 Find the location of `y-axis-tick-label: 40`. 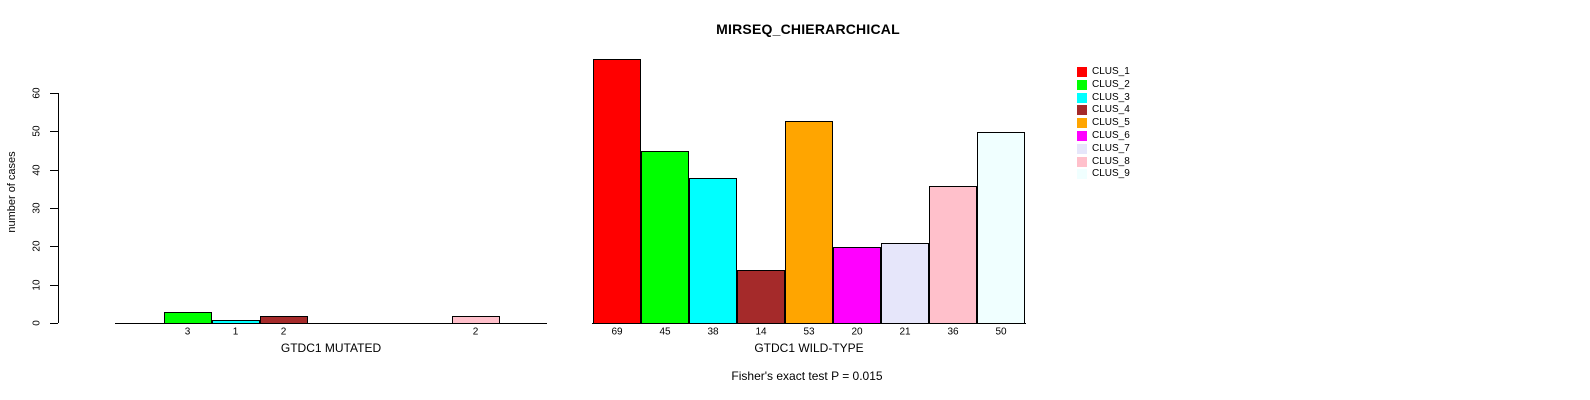

y-axis-tick-label: 40 is located at coordinates (37, 170).